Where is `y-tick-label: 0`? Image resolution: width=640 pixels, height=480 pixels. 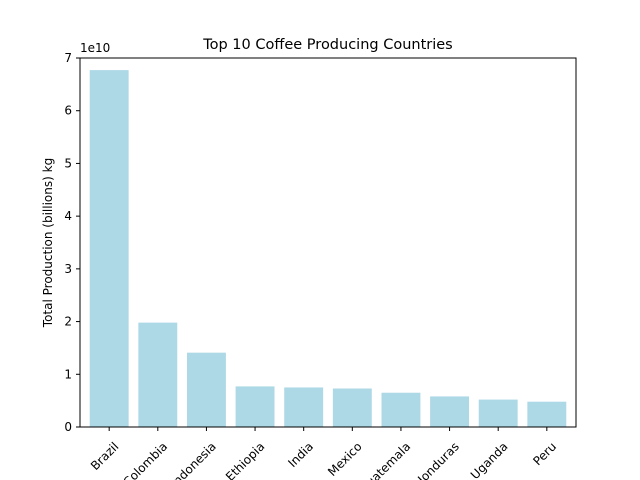
y-tick-label: 0 is located at coordinates (68, 427).